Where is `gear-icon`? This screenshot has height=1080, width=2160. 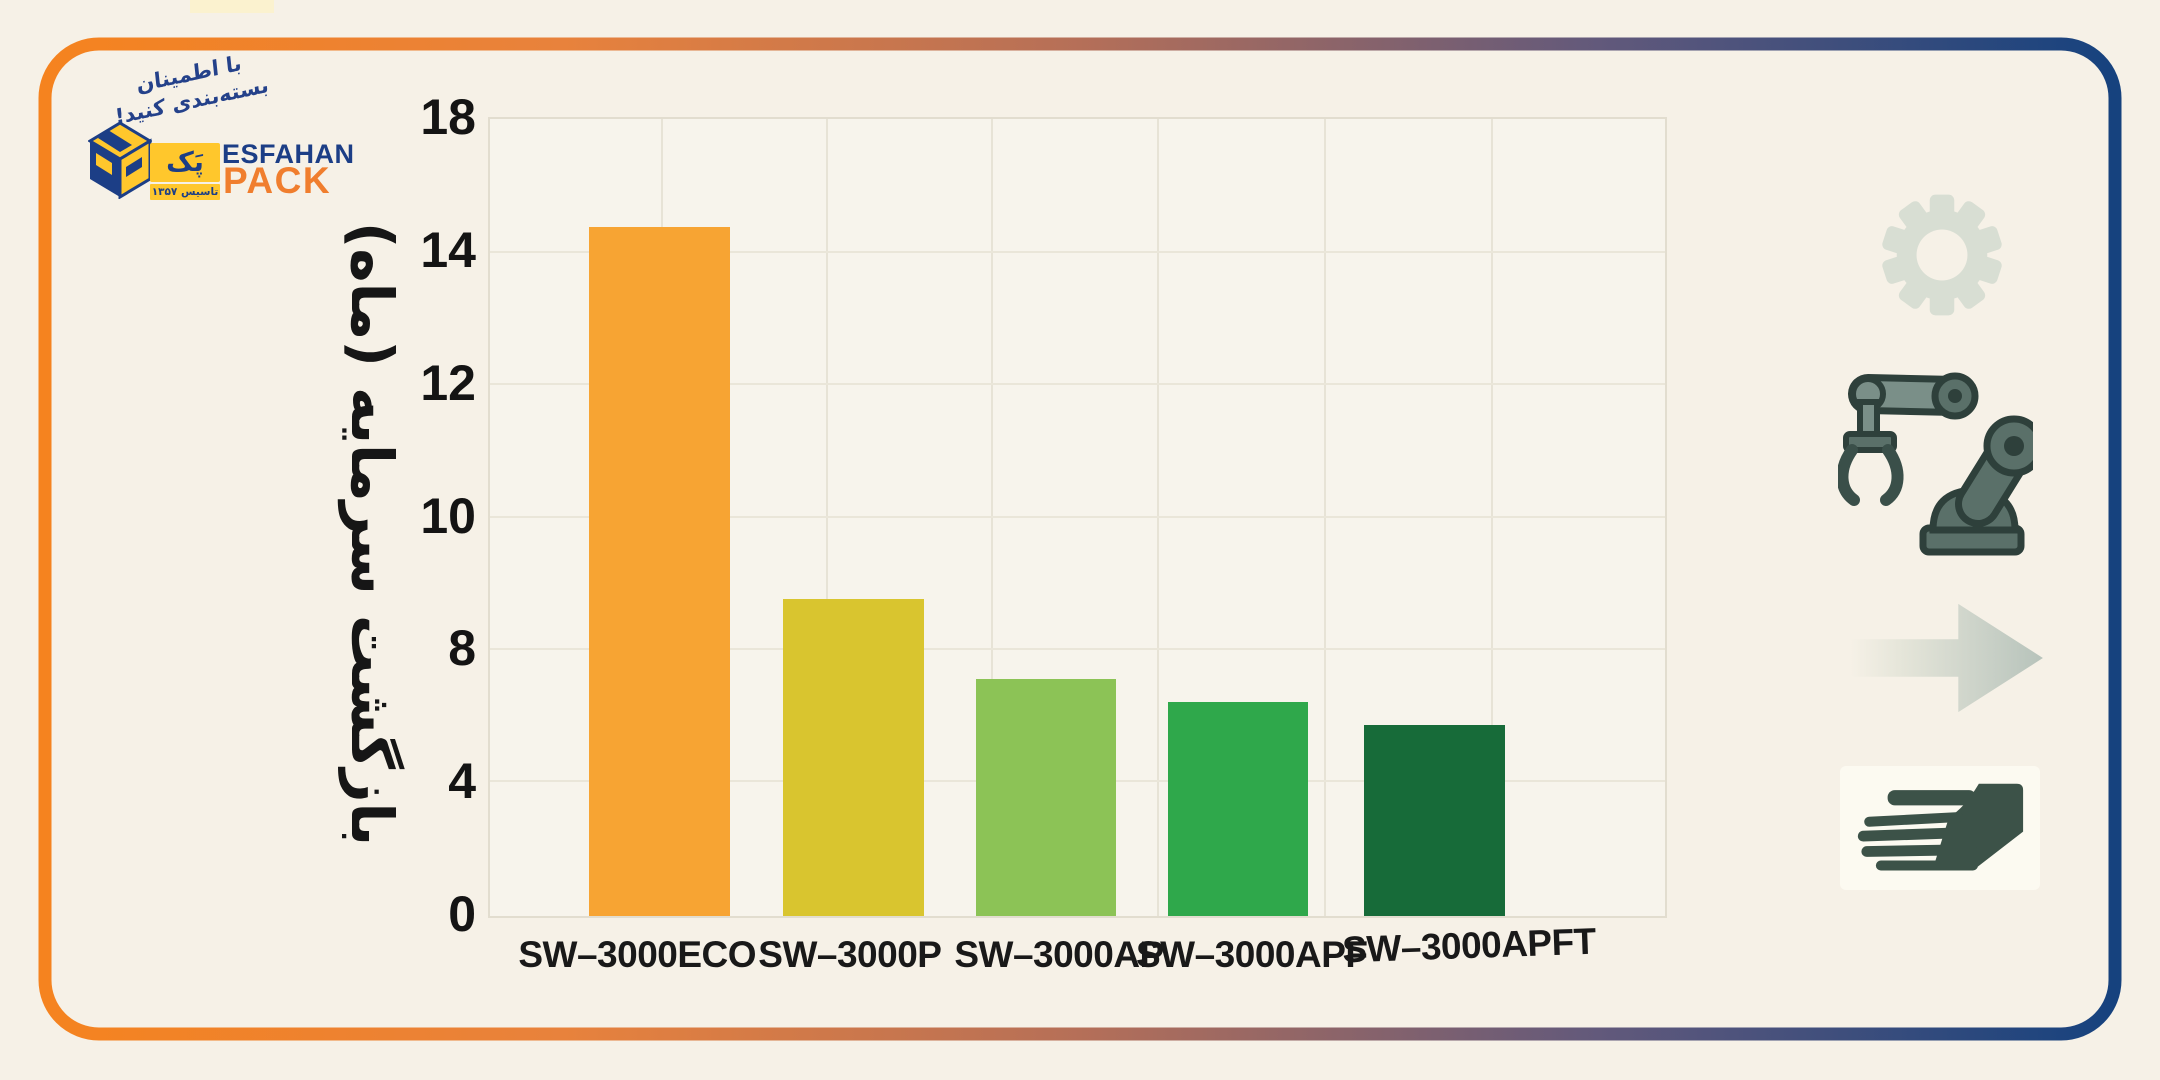
gear-icon is located at coordinates (1942, 255).